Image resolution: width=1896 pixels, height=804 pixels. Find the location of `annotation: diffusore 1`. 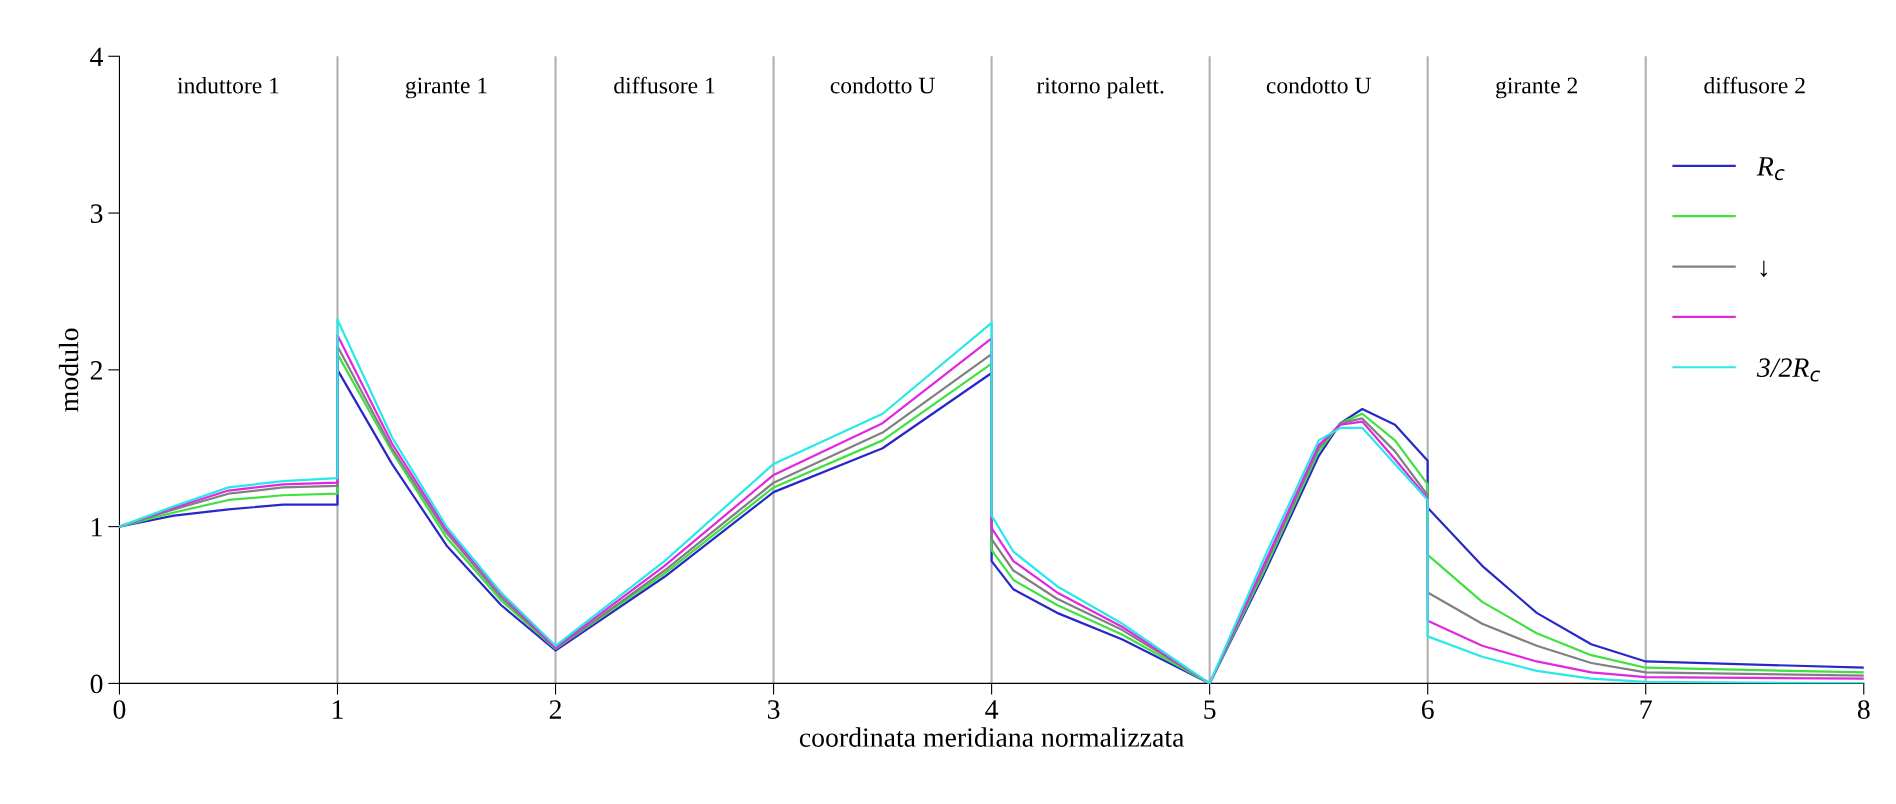

annotation: diffusore 1 is located at coordinates (664, 85).